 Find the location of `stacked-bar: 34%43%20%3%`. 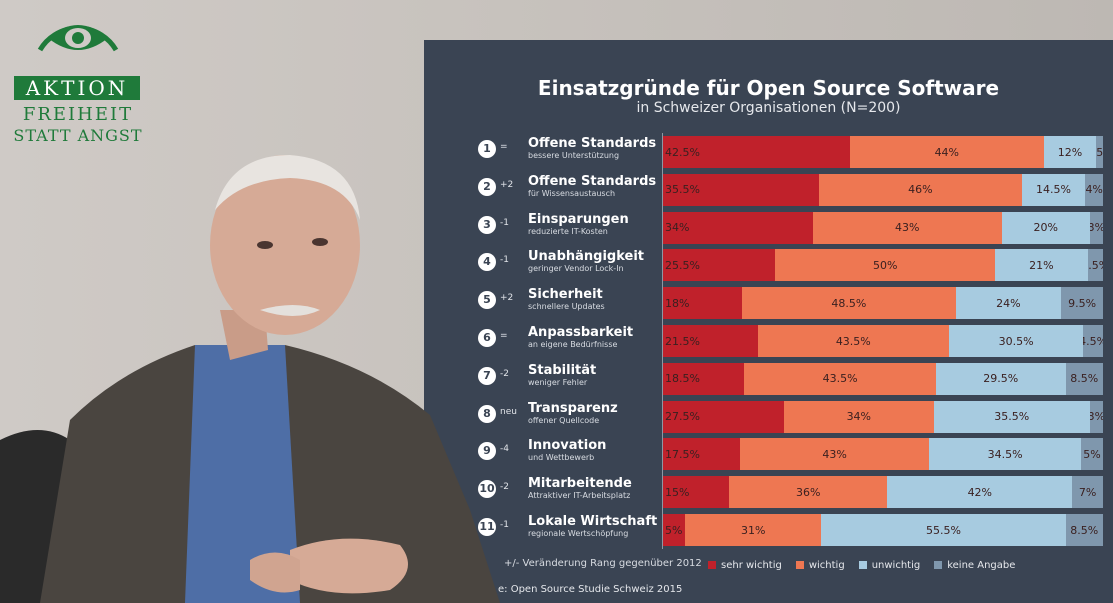

stacked-bar: 34%43%20%3% is located at coordinates (883, 227).